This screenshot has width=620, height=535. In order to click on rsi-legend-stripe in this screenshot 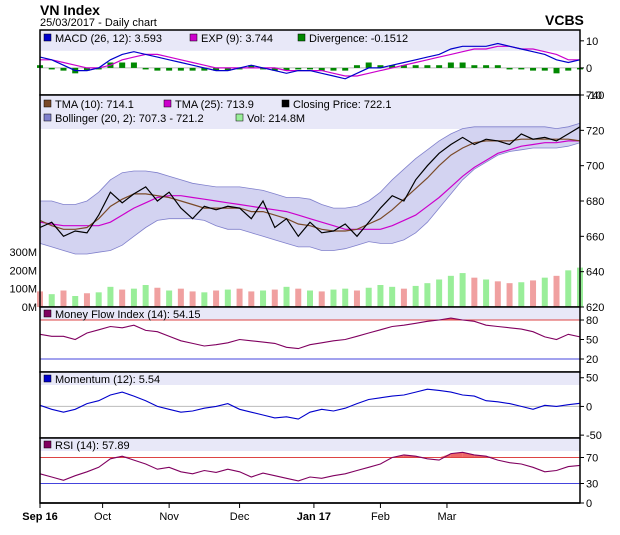, I will do `click(310, 444)`.